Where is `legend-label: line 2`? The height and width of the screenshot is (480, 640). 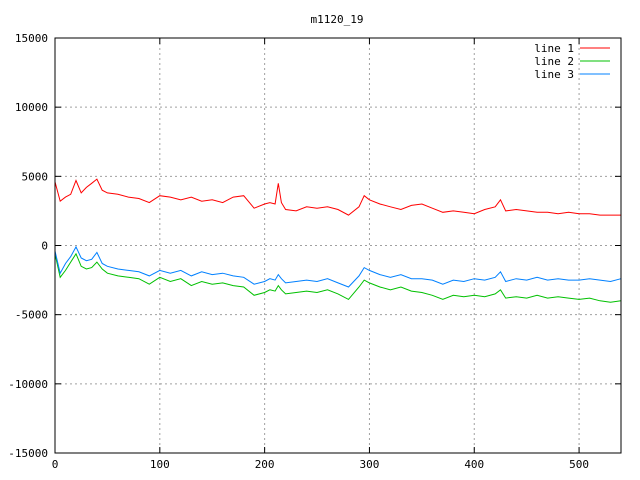
legend-label: line 2 is located at coordinates (554, 61).